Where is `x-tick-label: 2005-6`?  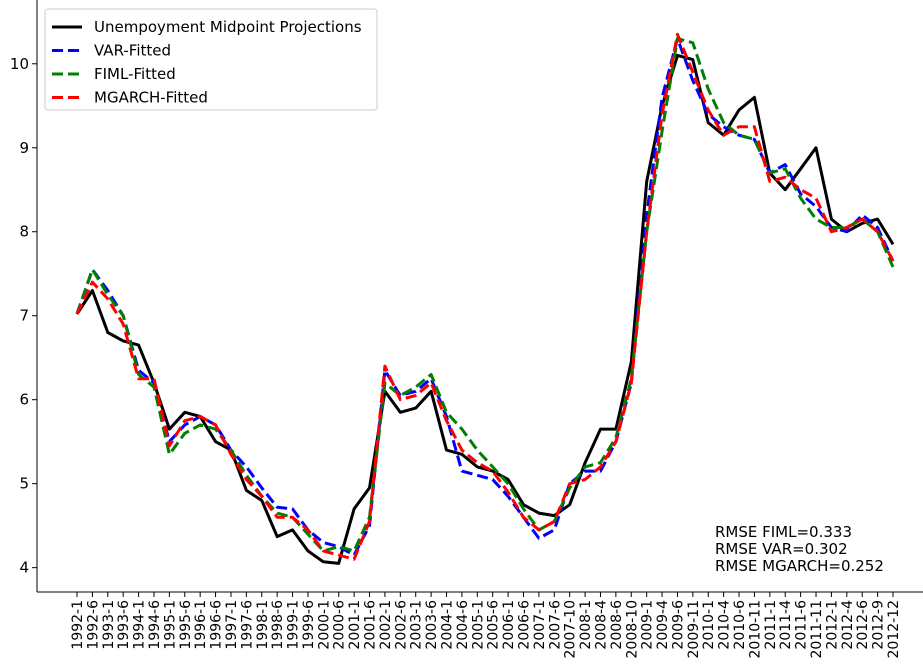
x-tick-label: 2005-6 is located at coordinates (494, 625).